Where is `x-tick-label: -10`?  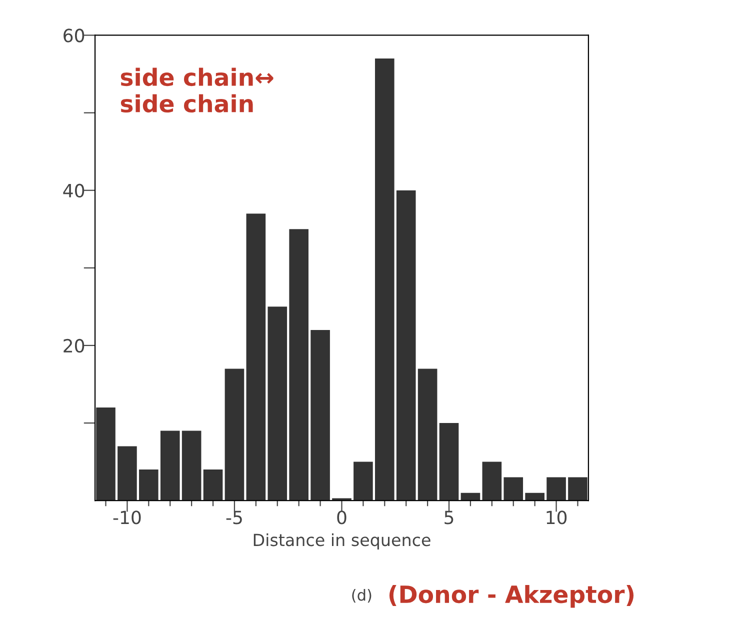
x-tick-label: -10 is located at coordinates (127, 517).